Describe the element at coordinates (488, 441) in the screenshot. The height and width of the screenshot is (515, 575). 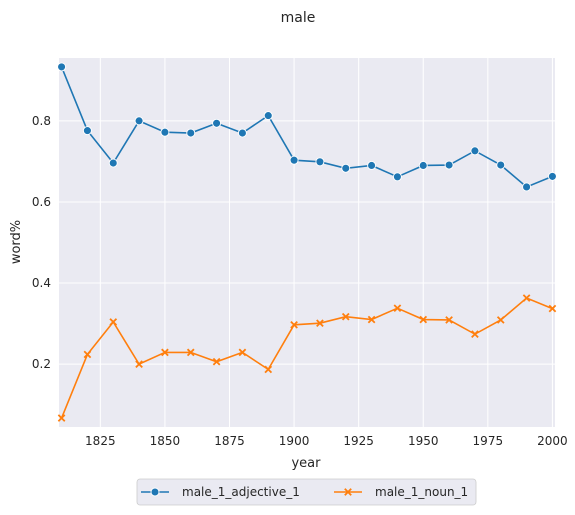
I see `x-tick-label: 1975` at that location.